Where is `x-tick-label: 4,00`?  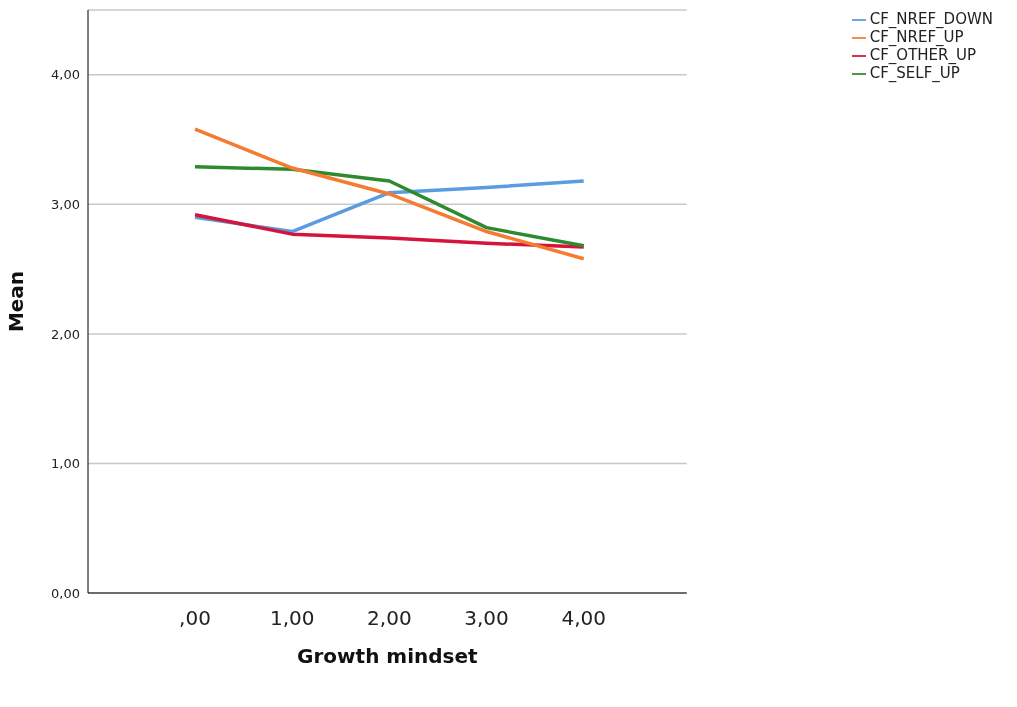 x-tick-label: 4,00 is located at coordinates (583, 618).